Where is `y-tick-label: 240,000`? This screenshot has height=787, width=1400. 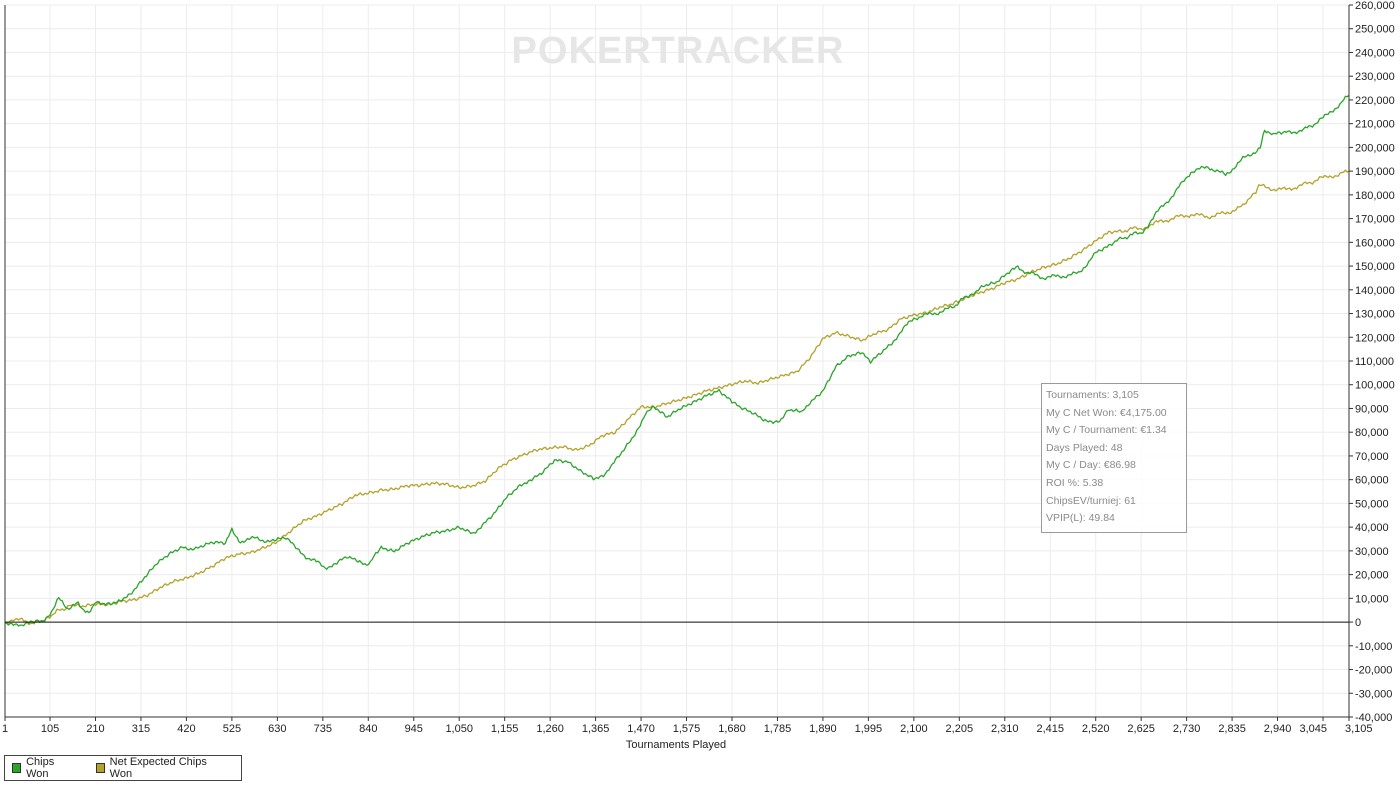 y-tick-label: 240,000 is located at coordinates (1375, 53).